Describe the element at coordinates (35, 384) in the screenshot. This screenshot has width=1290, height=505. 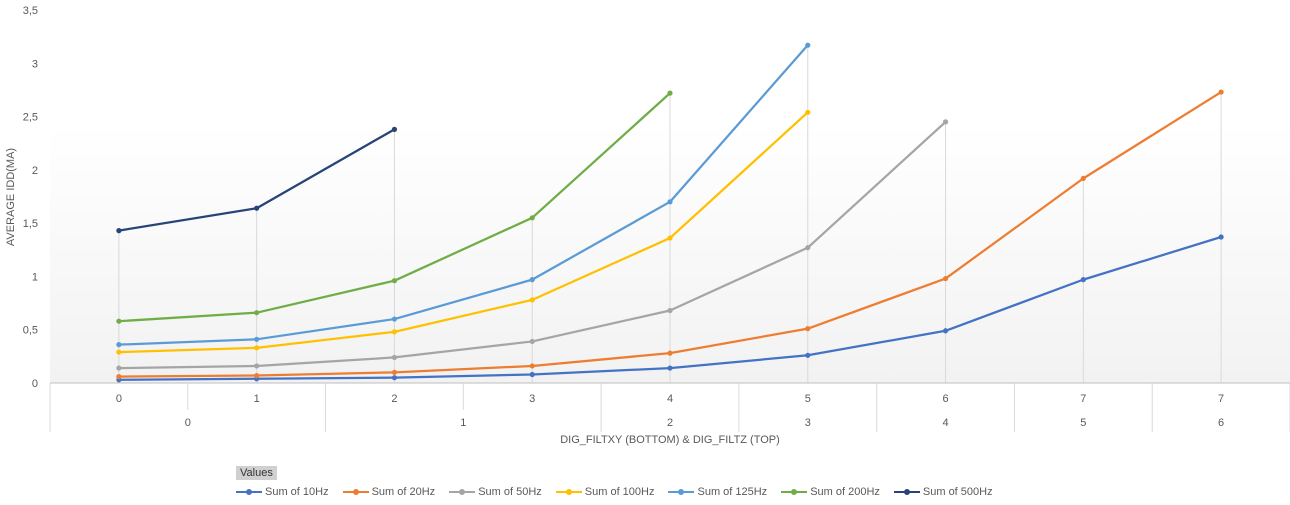
I see `y-tick-label: 0` at that location.